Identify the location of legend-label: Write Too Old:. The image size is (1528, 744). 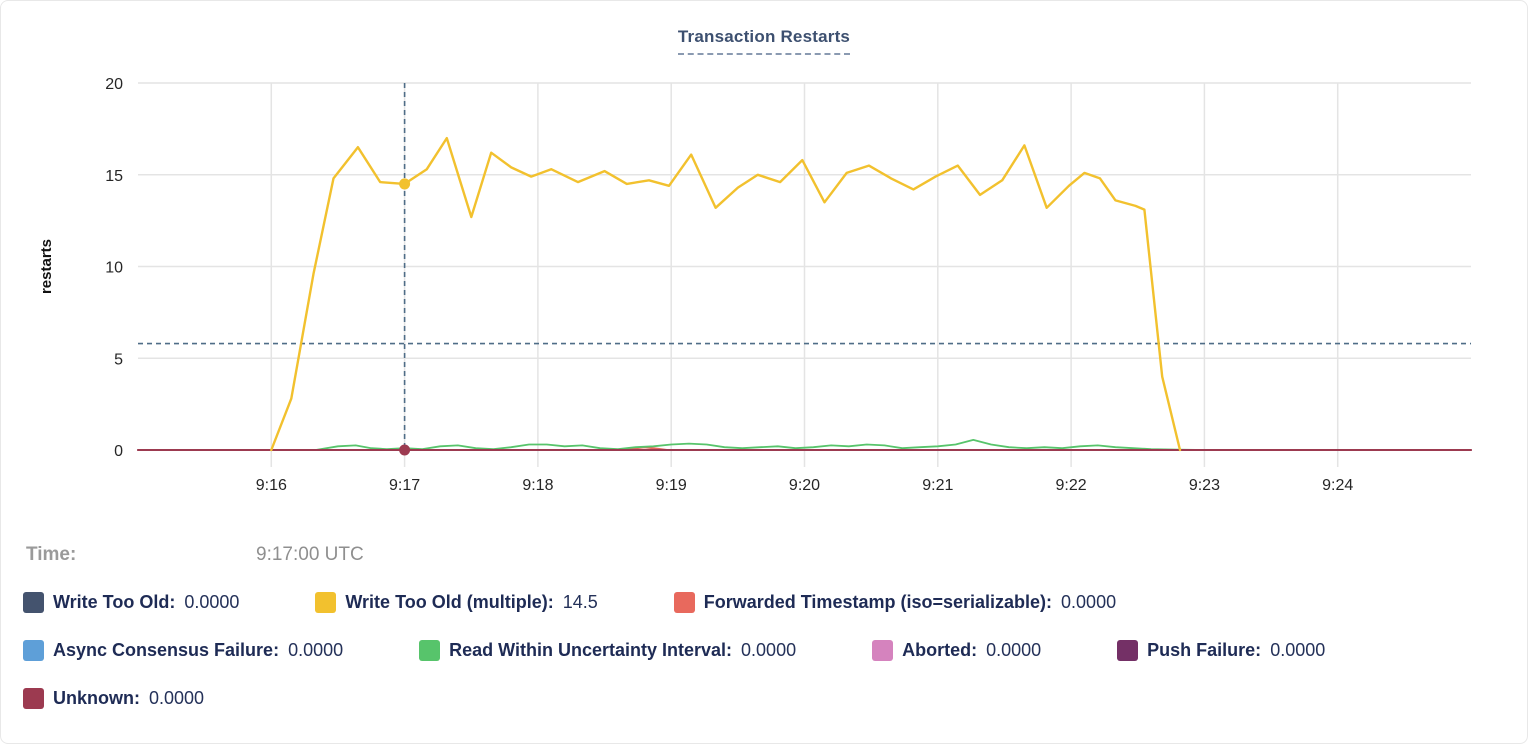
(114, 602).